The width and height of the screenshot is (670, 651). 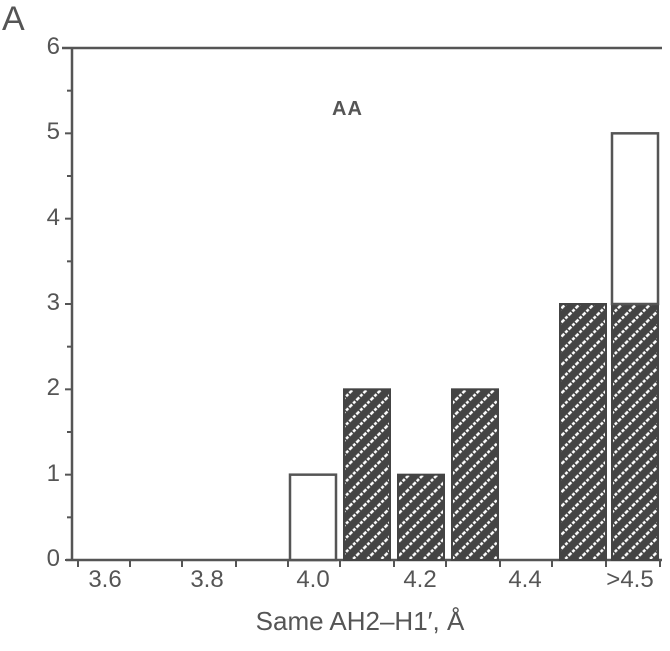 I want to click on x-tick-label: 4.4, so click(x=525, y=579).